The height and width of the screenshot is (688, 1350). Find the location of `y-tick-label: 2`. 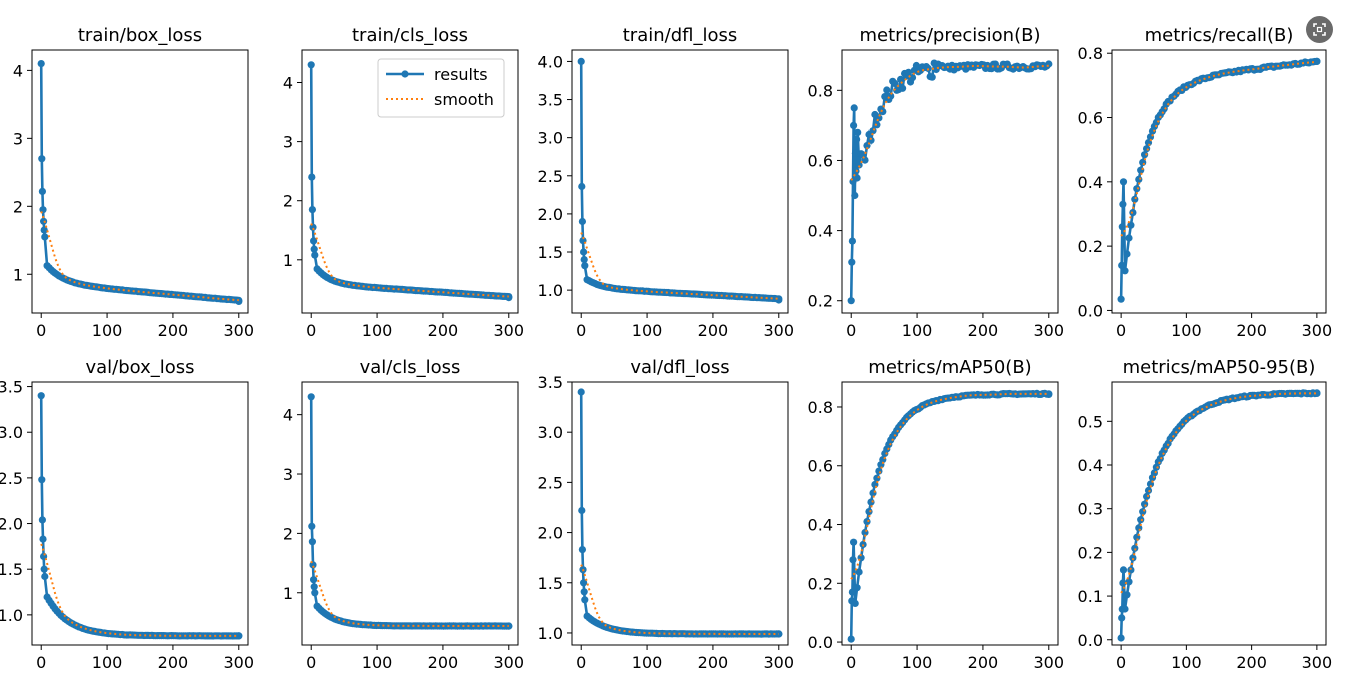

y-tick-label: 2 is located at coordinates (18, 206).